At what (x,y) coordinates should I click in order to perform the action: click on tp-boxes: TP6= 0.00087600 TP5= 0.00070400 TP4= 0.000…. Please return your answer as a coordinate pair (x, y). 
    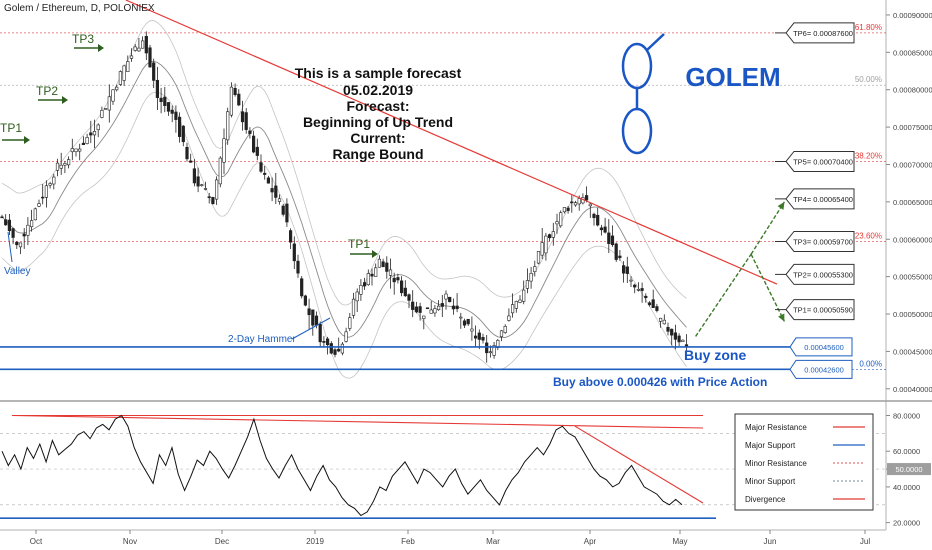
    Looking at the image, I should click on (815, 200).